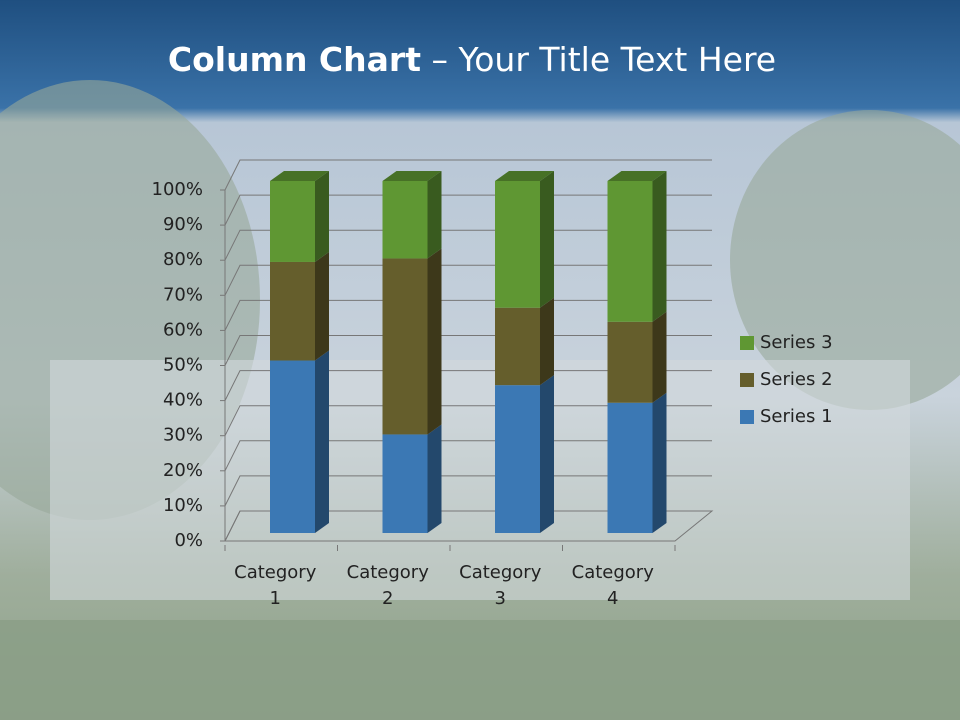 The height and width of the screenshot is (720, 960). I want to click on tree, so click(845, 260).